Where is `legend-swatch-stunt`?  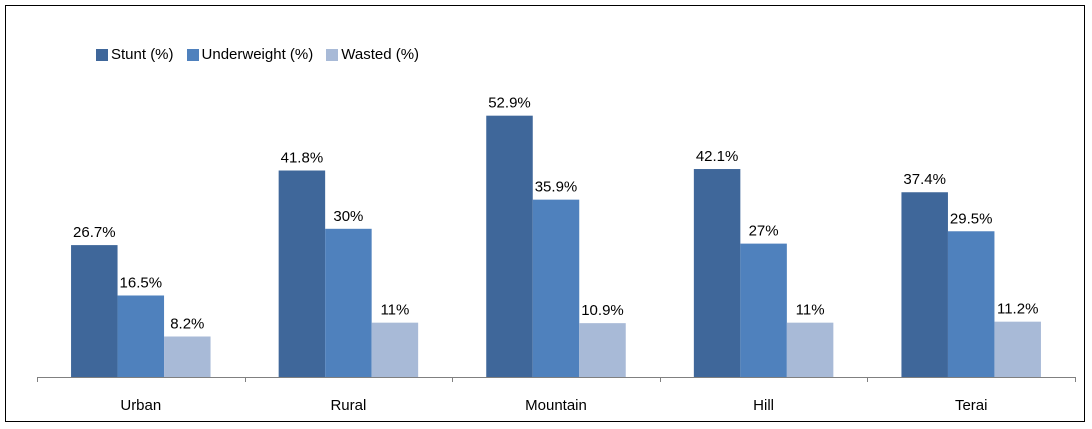 legend-swatch-stunt is located at coordinates (102, 54).